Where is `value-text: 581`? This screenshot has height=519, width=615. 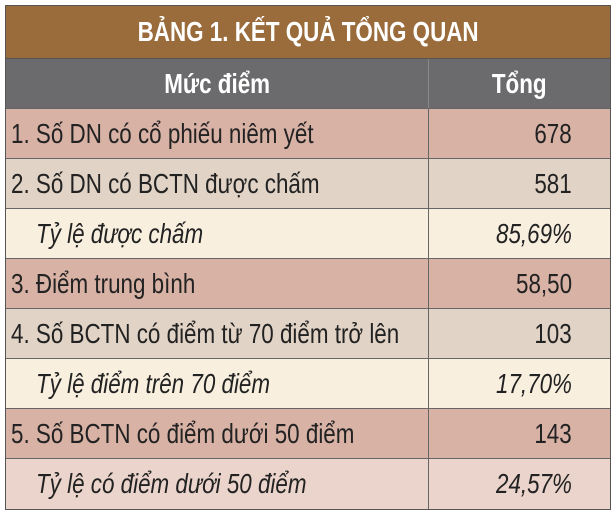
value-text: 581 is located at coordinates (553, 183).